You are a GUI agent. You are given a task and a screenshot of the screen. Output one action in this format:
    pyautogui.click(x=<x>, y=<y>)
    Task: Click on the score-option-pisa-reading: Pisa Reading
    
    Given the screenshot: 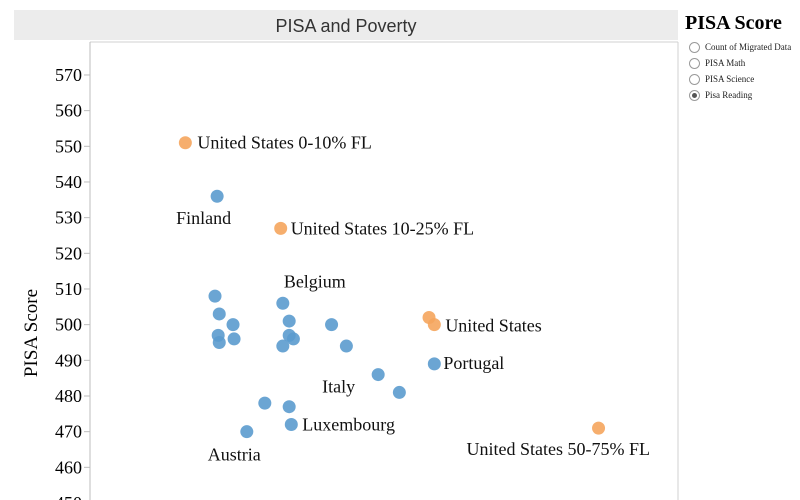 What is the action you would take?
    pyautogui.click(x=742, y=95)
    